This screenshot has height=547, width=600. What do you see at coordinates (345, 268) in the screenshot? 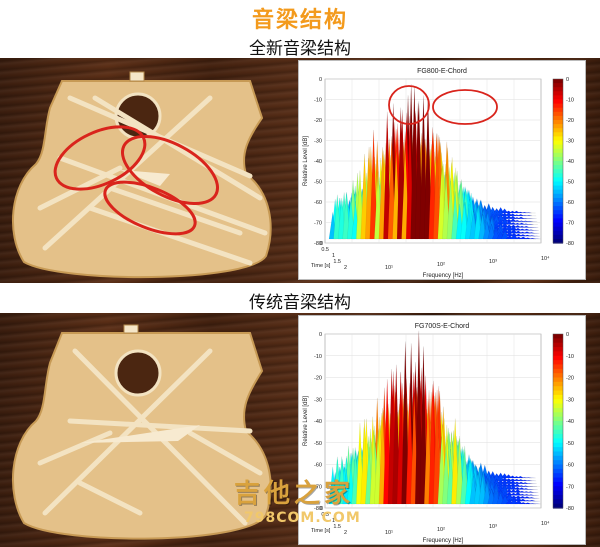
I see `time-tick-label: 2` at bounding box center [345, 268].